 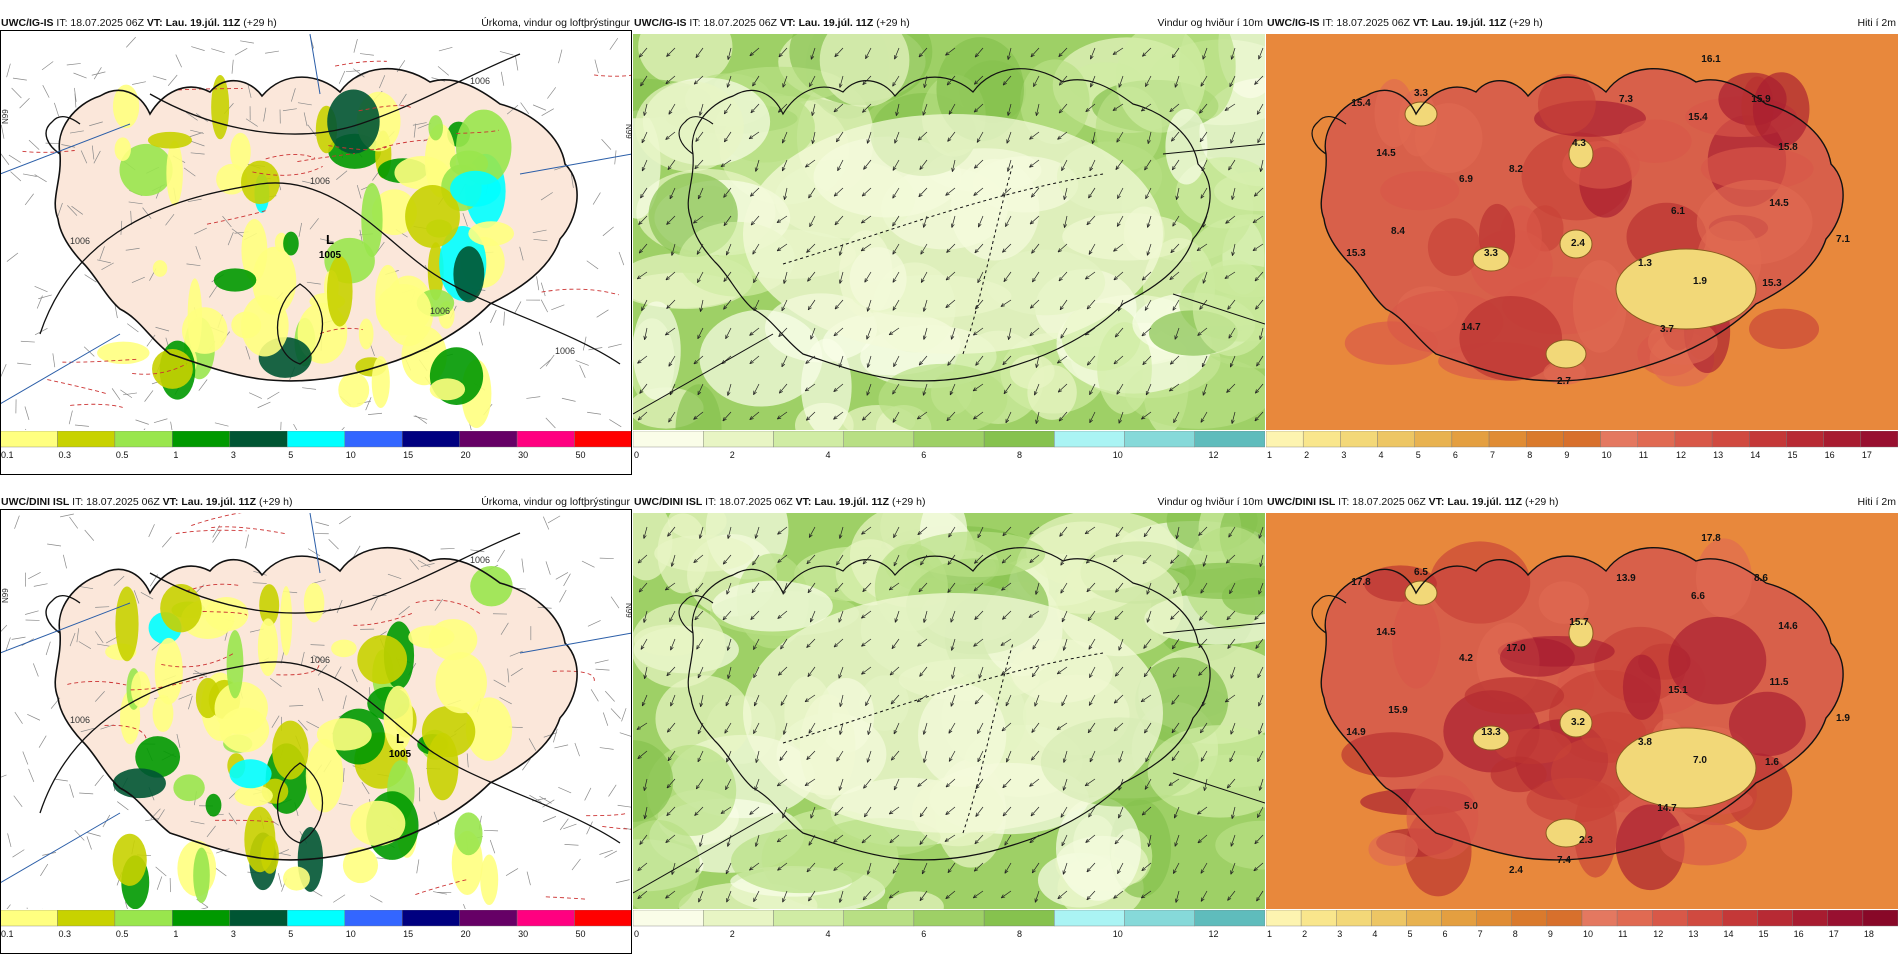 I want to click on map-svg, so click(x=949, y=232).